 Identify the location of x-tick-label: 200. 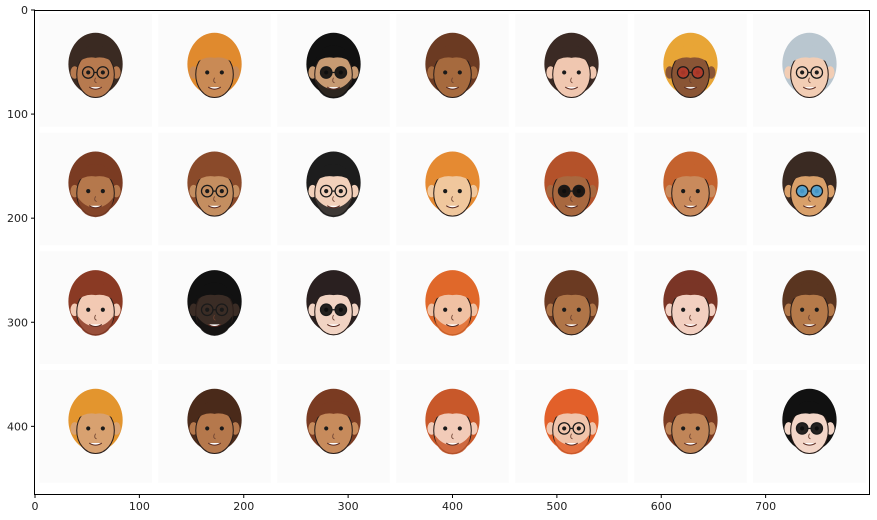
(243, 506).